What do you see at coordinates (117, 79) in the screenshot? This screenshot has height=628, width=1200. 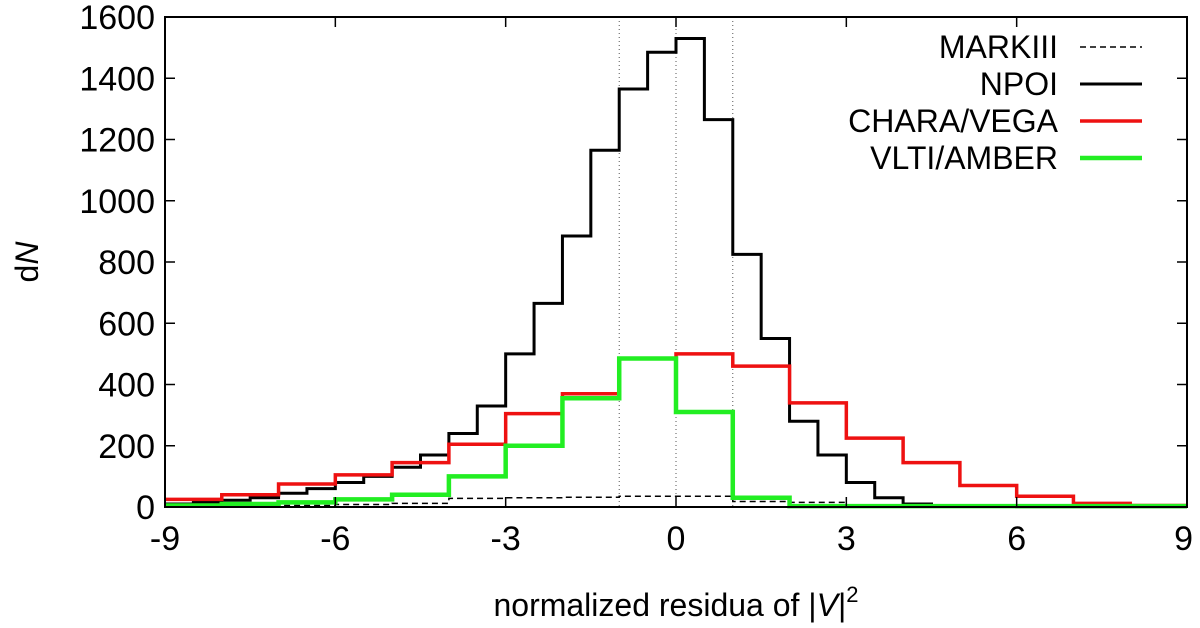 I see `y-tick-label: 1400` at bounding box center [117, 79].